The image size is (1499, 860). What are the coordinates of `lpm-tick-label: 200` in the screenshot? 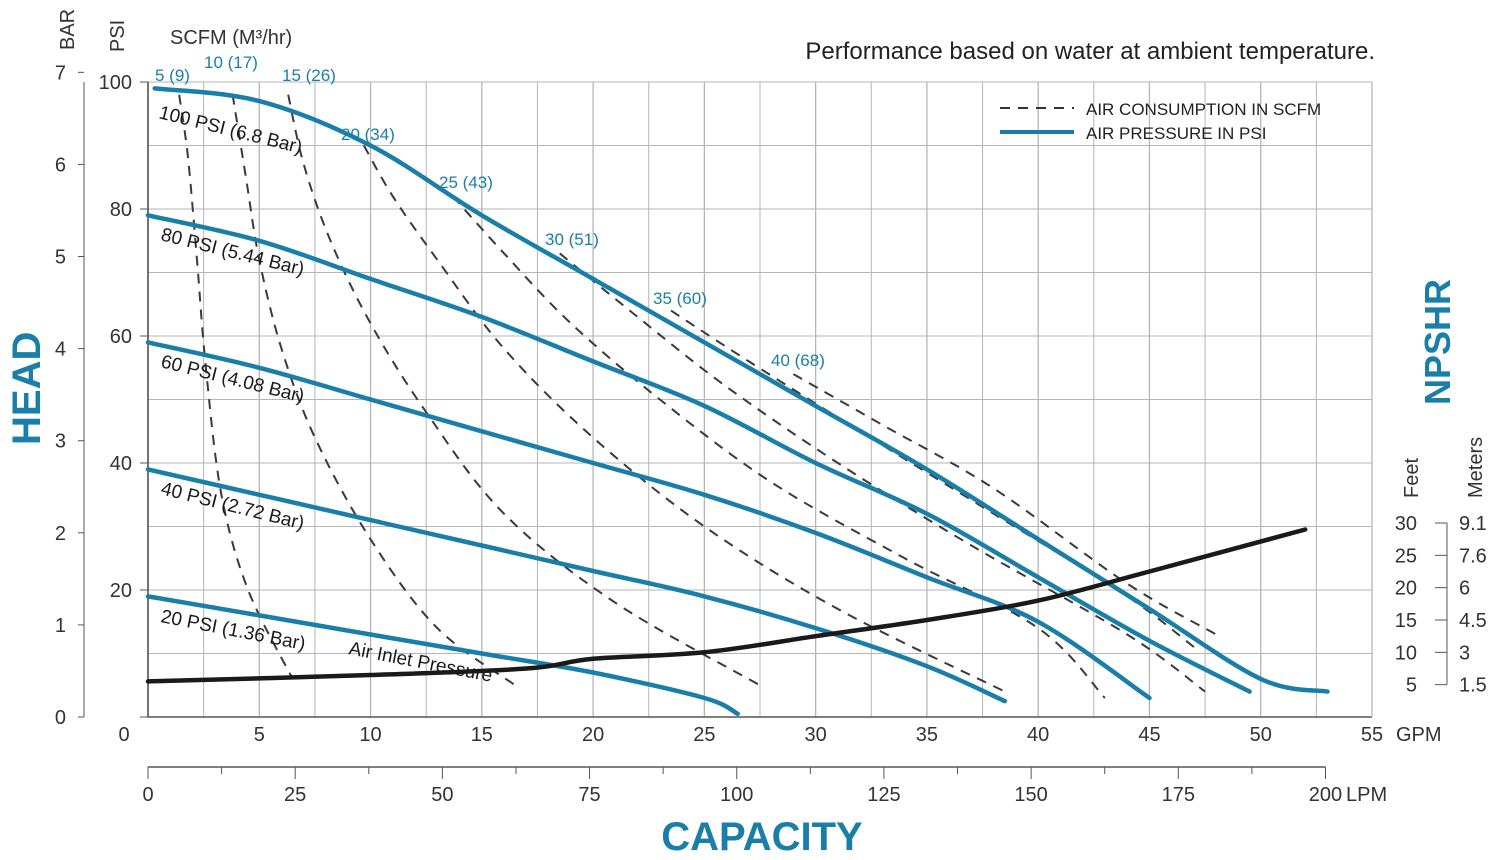 It's located at (1325, 795).